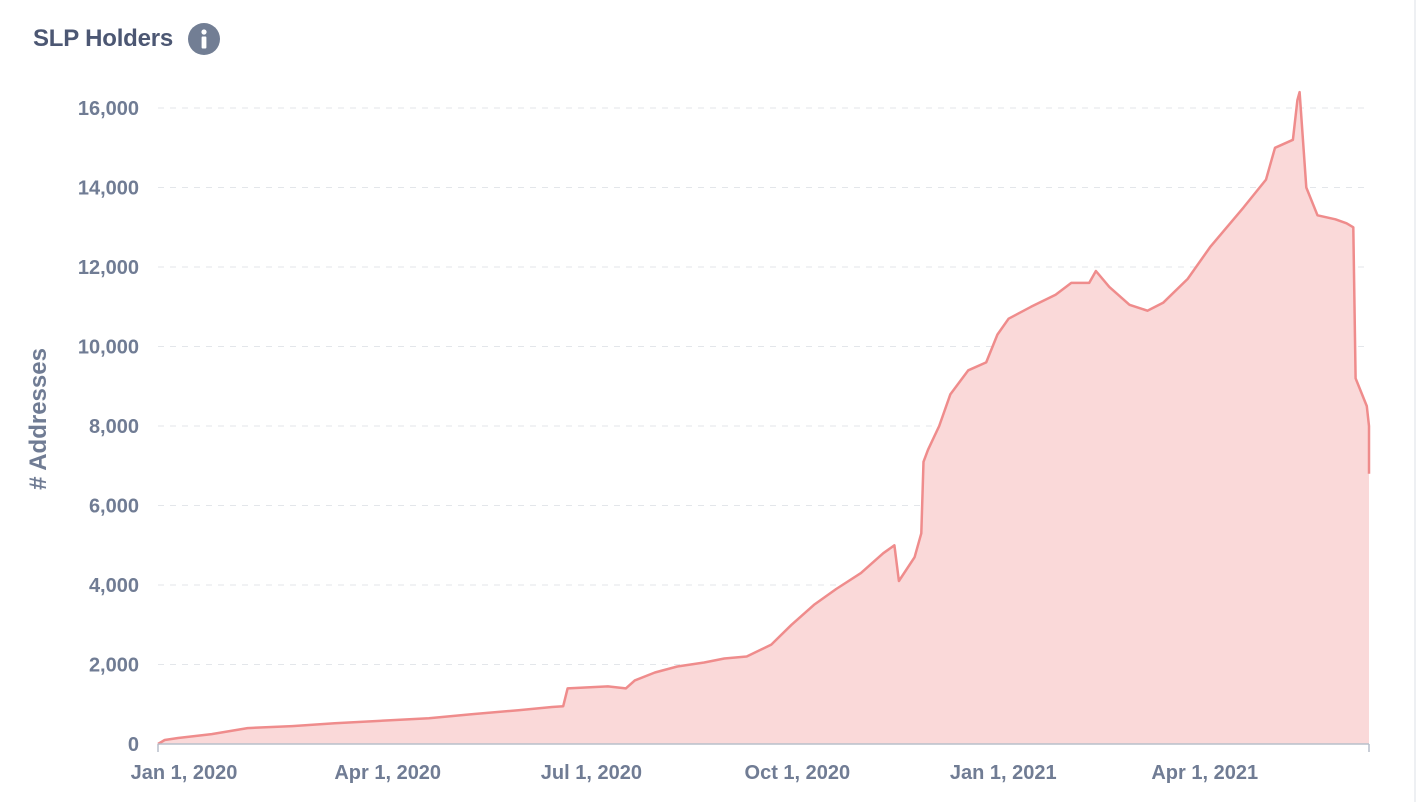 This screenshot has width=1422, height=802. What do you see at coordinates (133, 745) in the screenshot?
I see `y-tick-label: 0` at bounding box center [133, 745].